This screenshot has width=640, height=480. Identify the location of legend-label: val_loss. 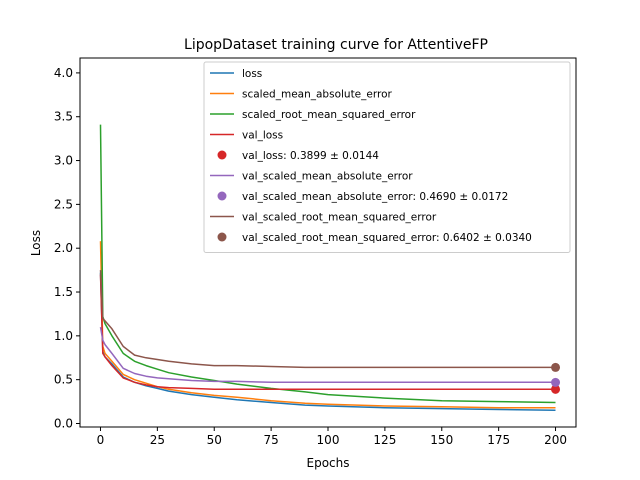
(262, 136).